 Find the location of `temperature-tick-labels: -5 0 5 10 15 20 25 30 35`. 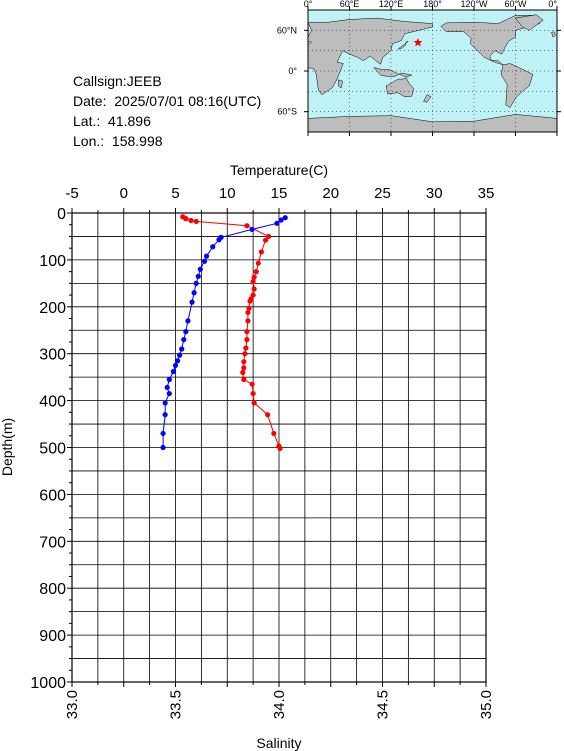

temperature-tick-labels: -5 0 5 10 15 20 25 30 35 is located at coordinates (279, 193).